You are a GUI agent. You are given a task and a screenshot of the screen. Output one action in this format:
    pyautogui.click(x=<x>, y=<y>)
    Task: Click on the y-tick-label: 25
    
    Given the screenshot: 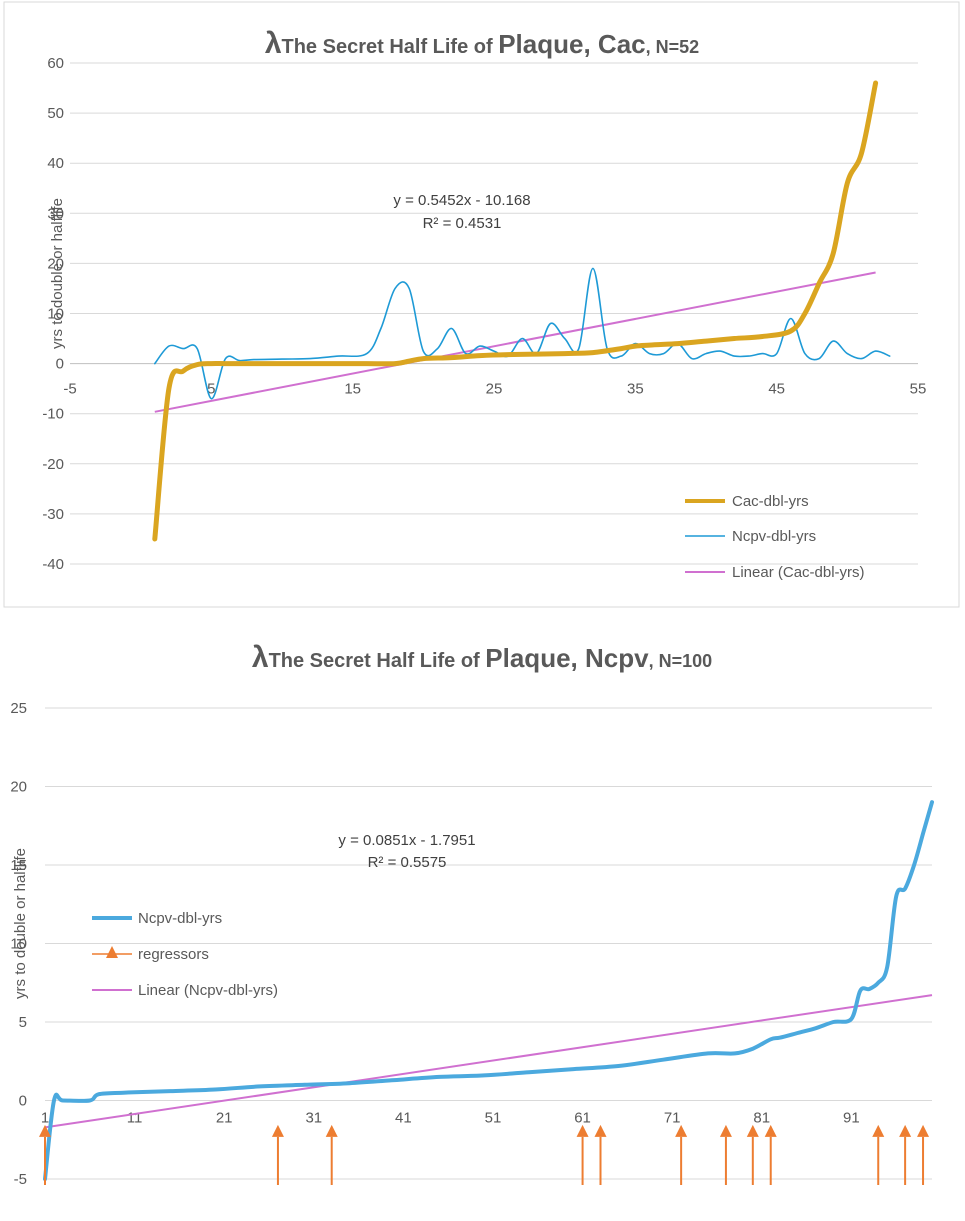 What is the action you would take?
    pyautogui.click(x=18, y=708)
    